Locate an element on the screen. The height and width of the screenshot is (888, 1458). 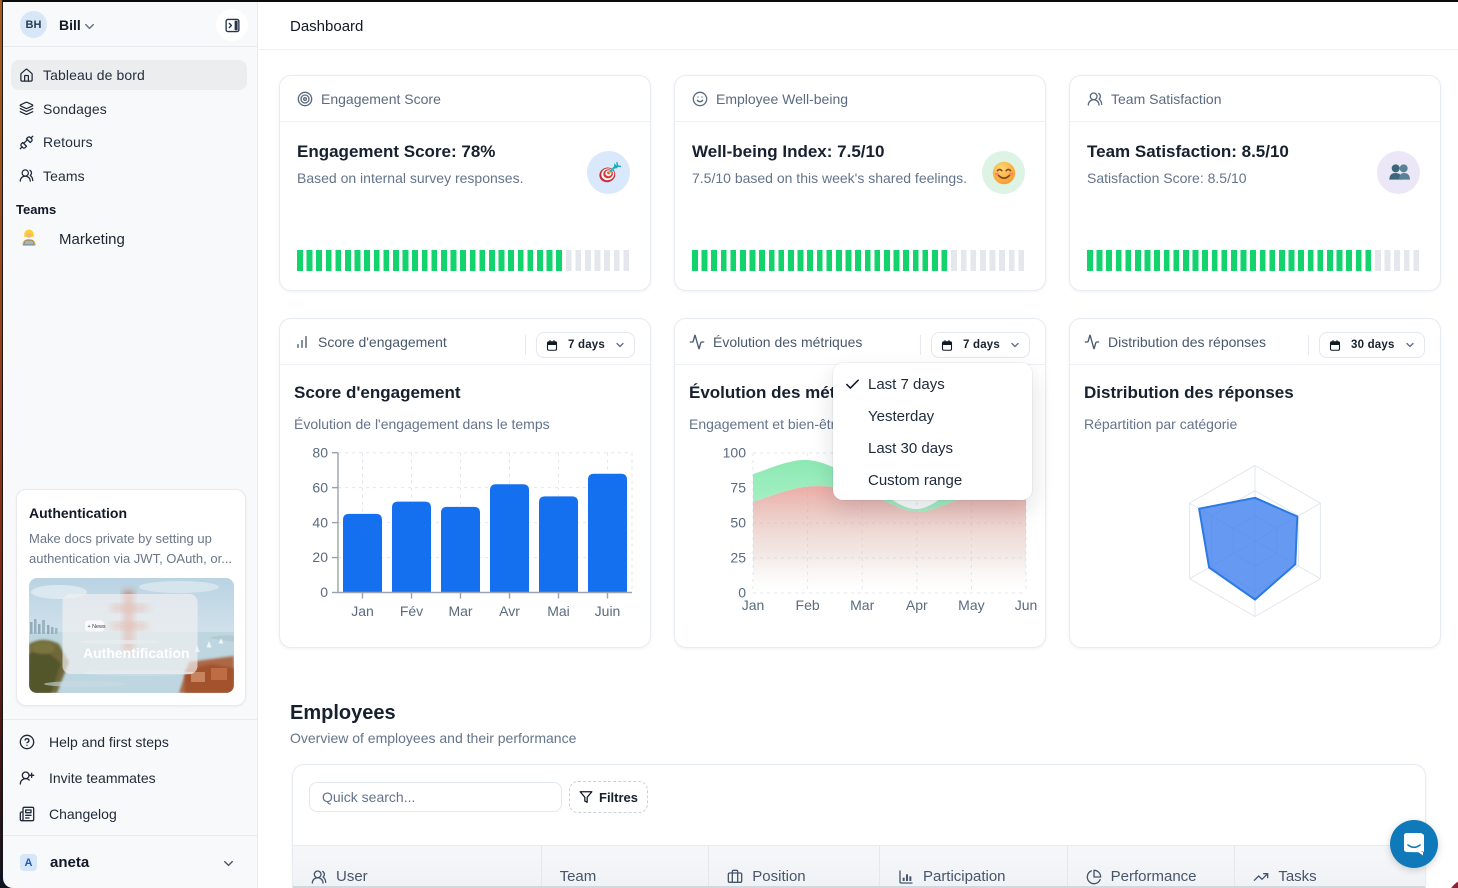
svg-text: Avr is located at coordinates (509, 611).